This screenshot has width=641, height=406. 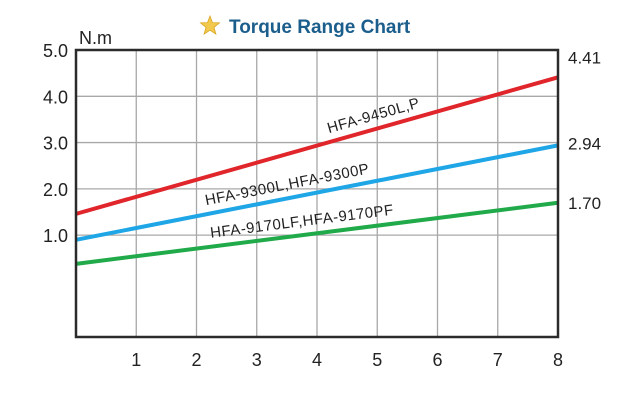 What do you see at coordinates (558, 360) in the screenshot?
I see `x-tick-label: 8` at bounding box center [558, 360].